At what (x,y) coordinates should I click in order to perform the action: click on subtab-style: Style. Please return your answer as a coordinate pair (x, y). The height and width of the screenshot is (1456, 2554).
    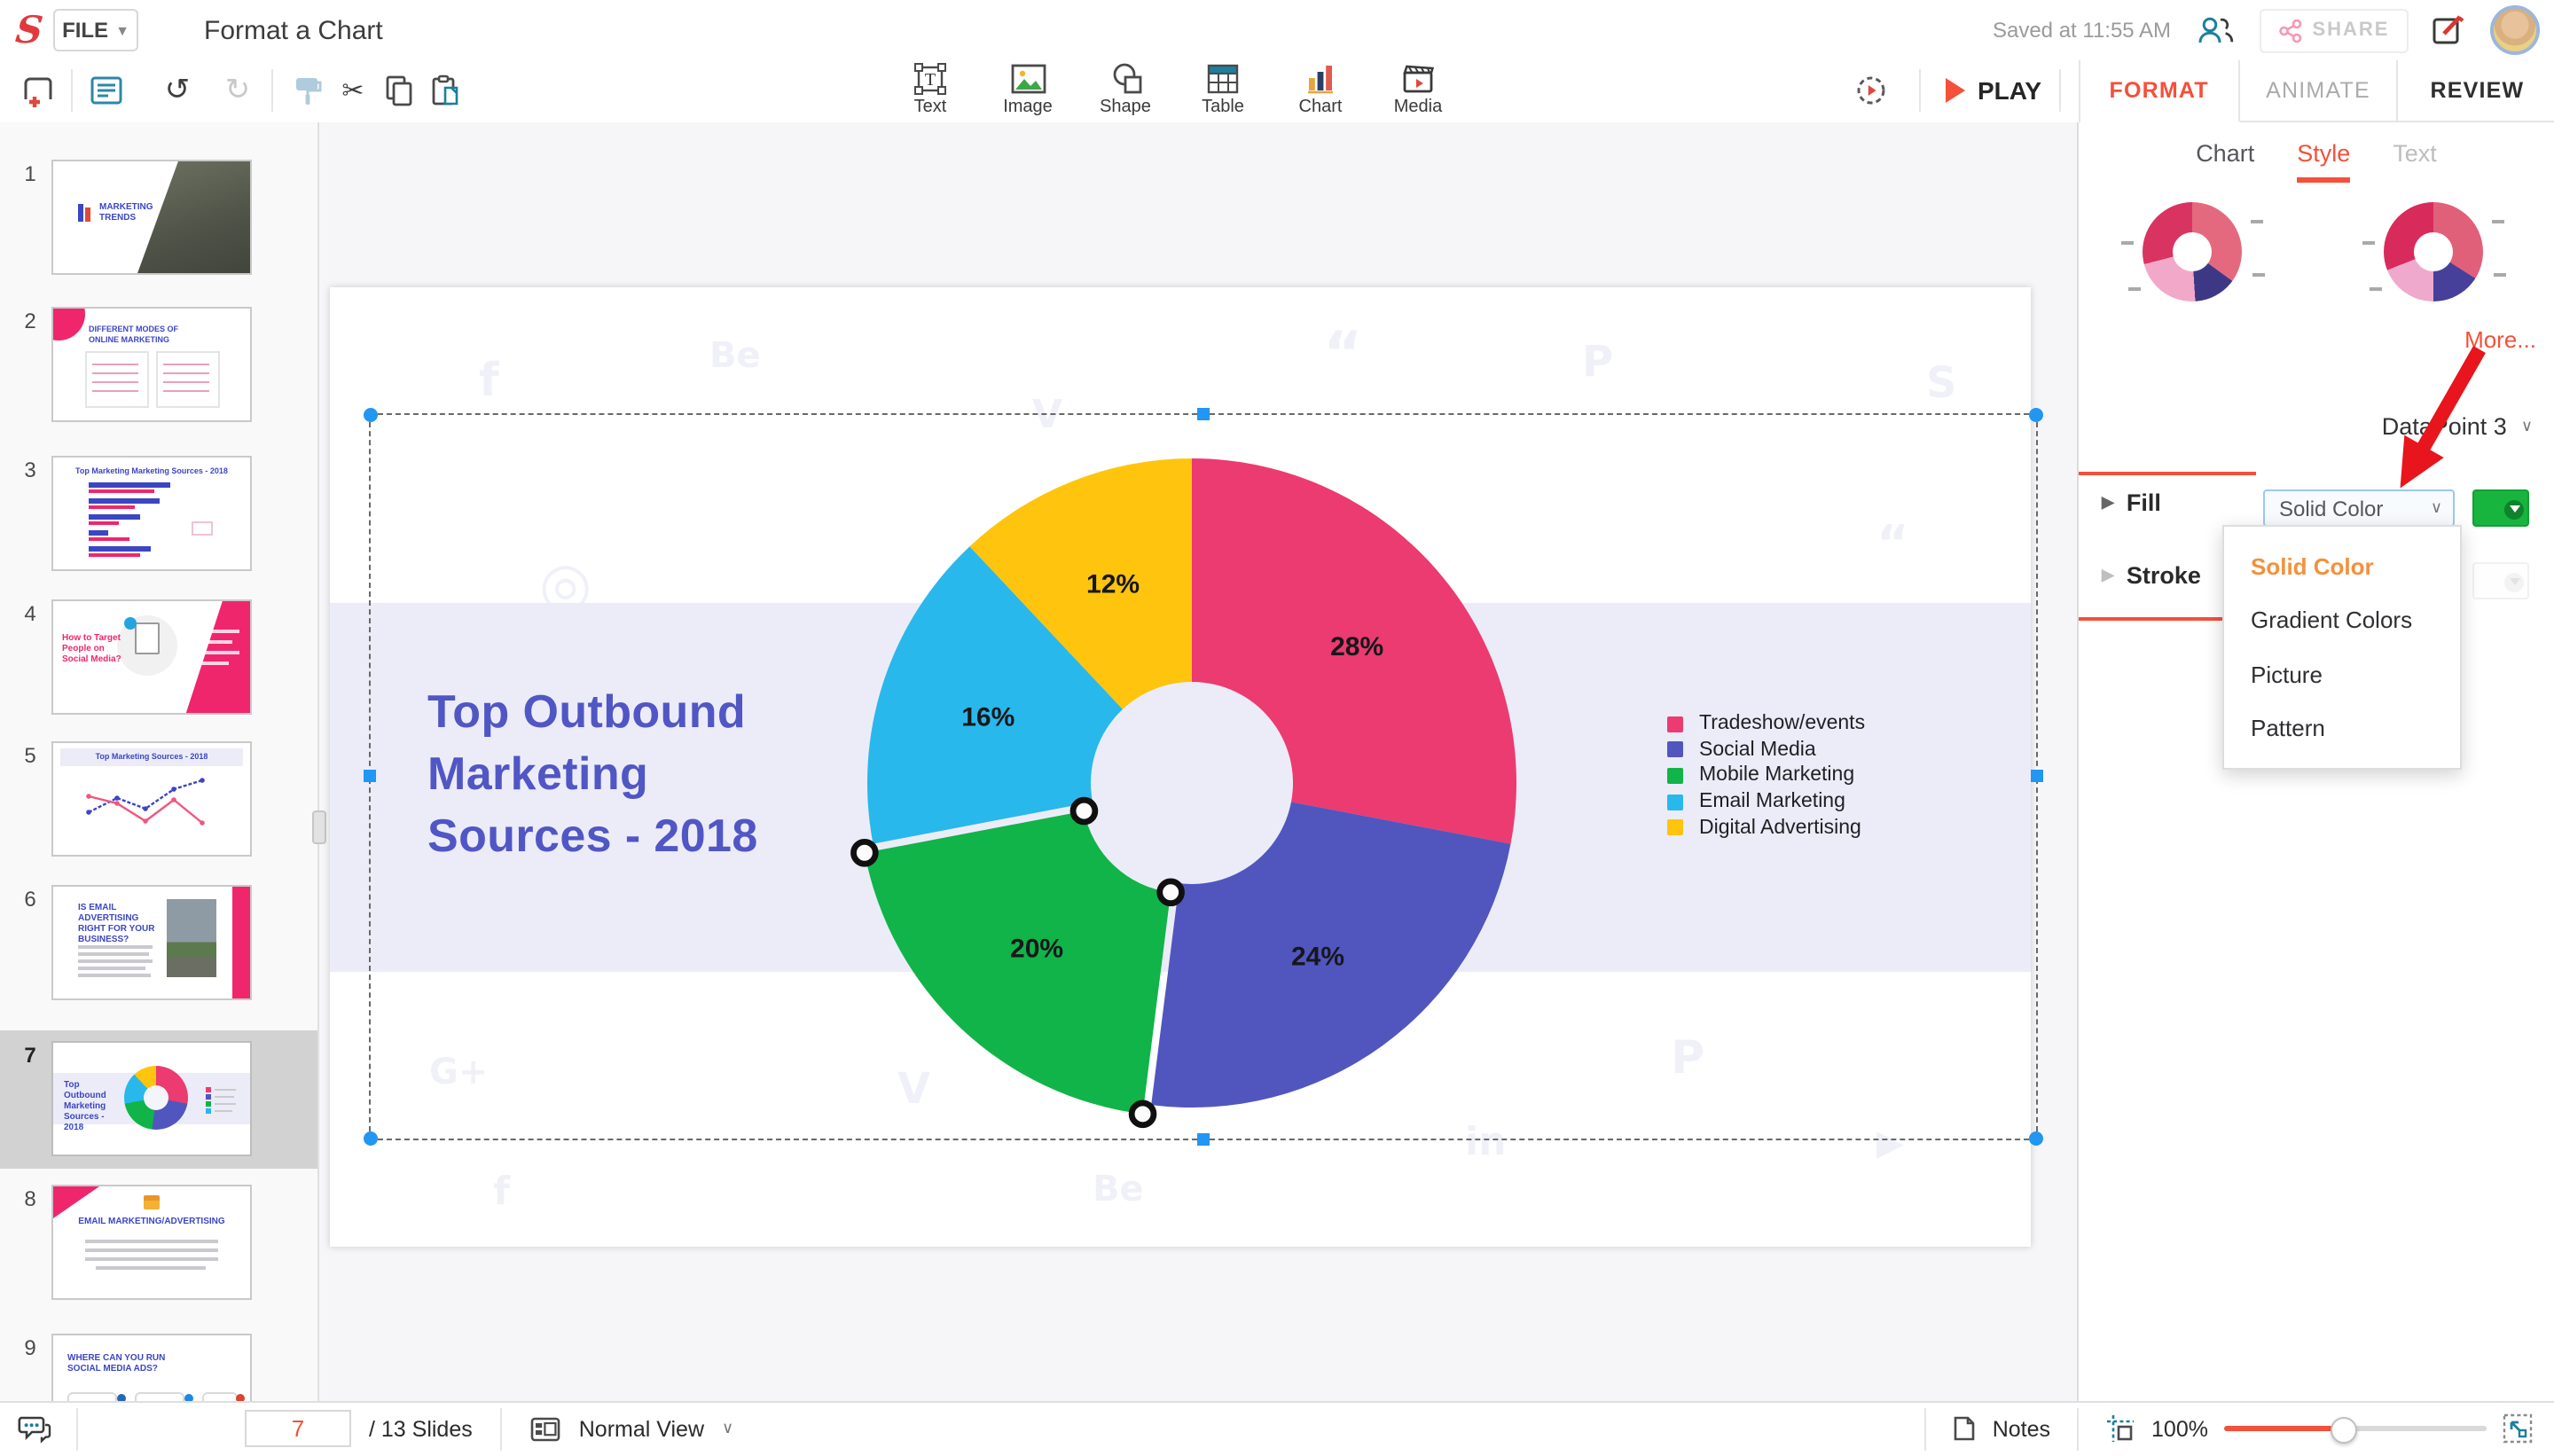
    Looking at the image, I should click on (2324, 161).